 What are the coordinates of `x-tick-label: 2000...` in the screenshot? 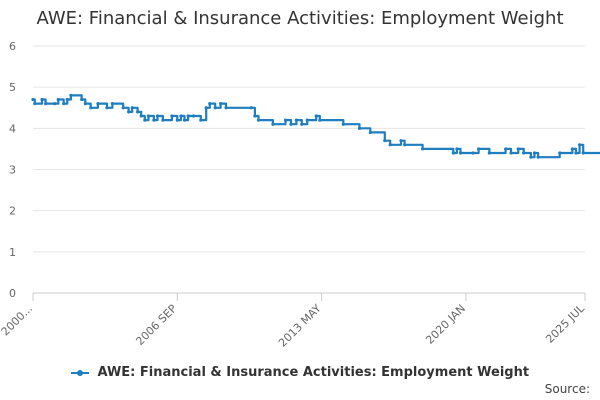 It's located at (17, 320).